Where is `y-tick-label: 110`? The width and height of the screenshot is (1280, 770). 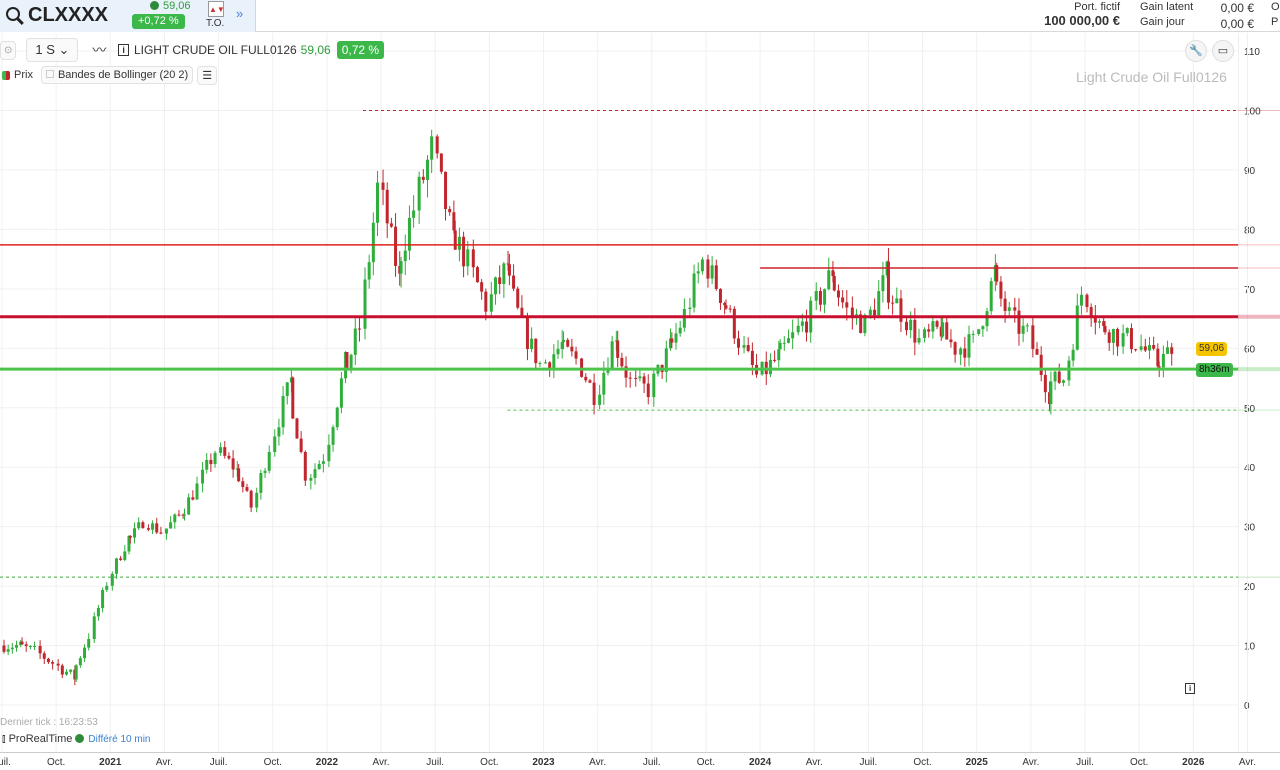 y-tick-label: 110 is located at coordinates (1252, 52).